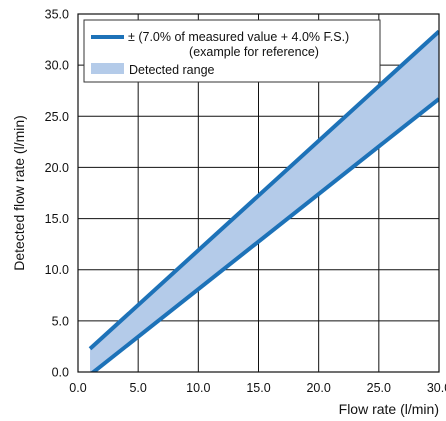  What do you see at coordinates (107, 68) in the screenshot?
I see `legend-band-swatch` at bounding box center [107, 68].